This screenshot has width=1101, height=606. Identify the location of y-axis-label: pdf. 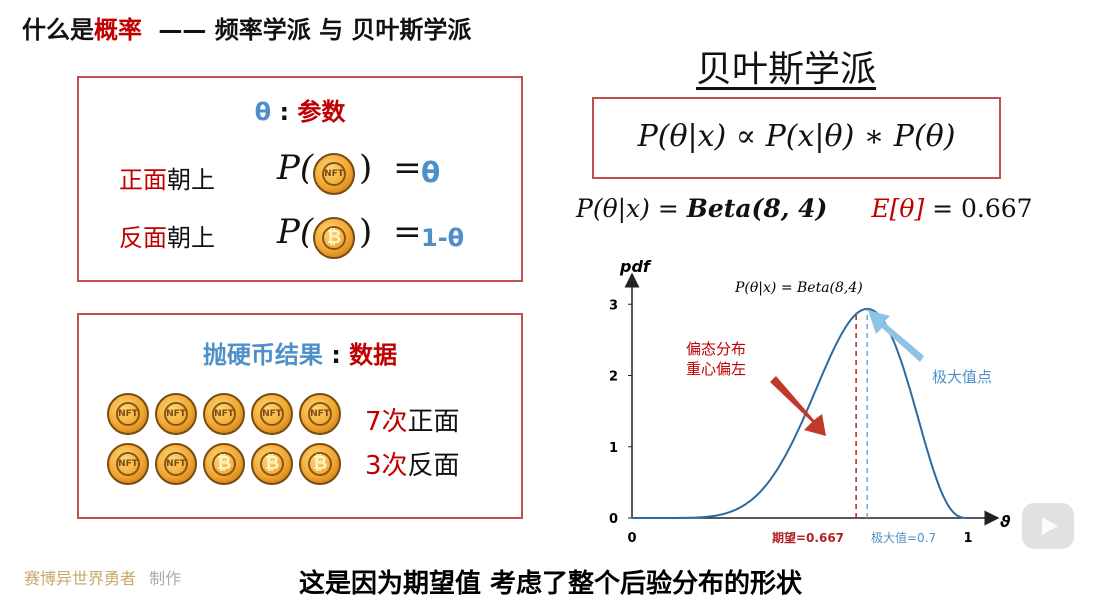
(635, 266).